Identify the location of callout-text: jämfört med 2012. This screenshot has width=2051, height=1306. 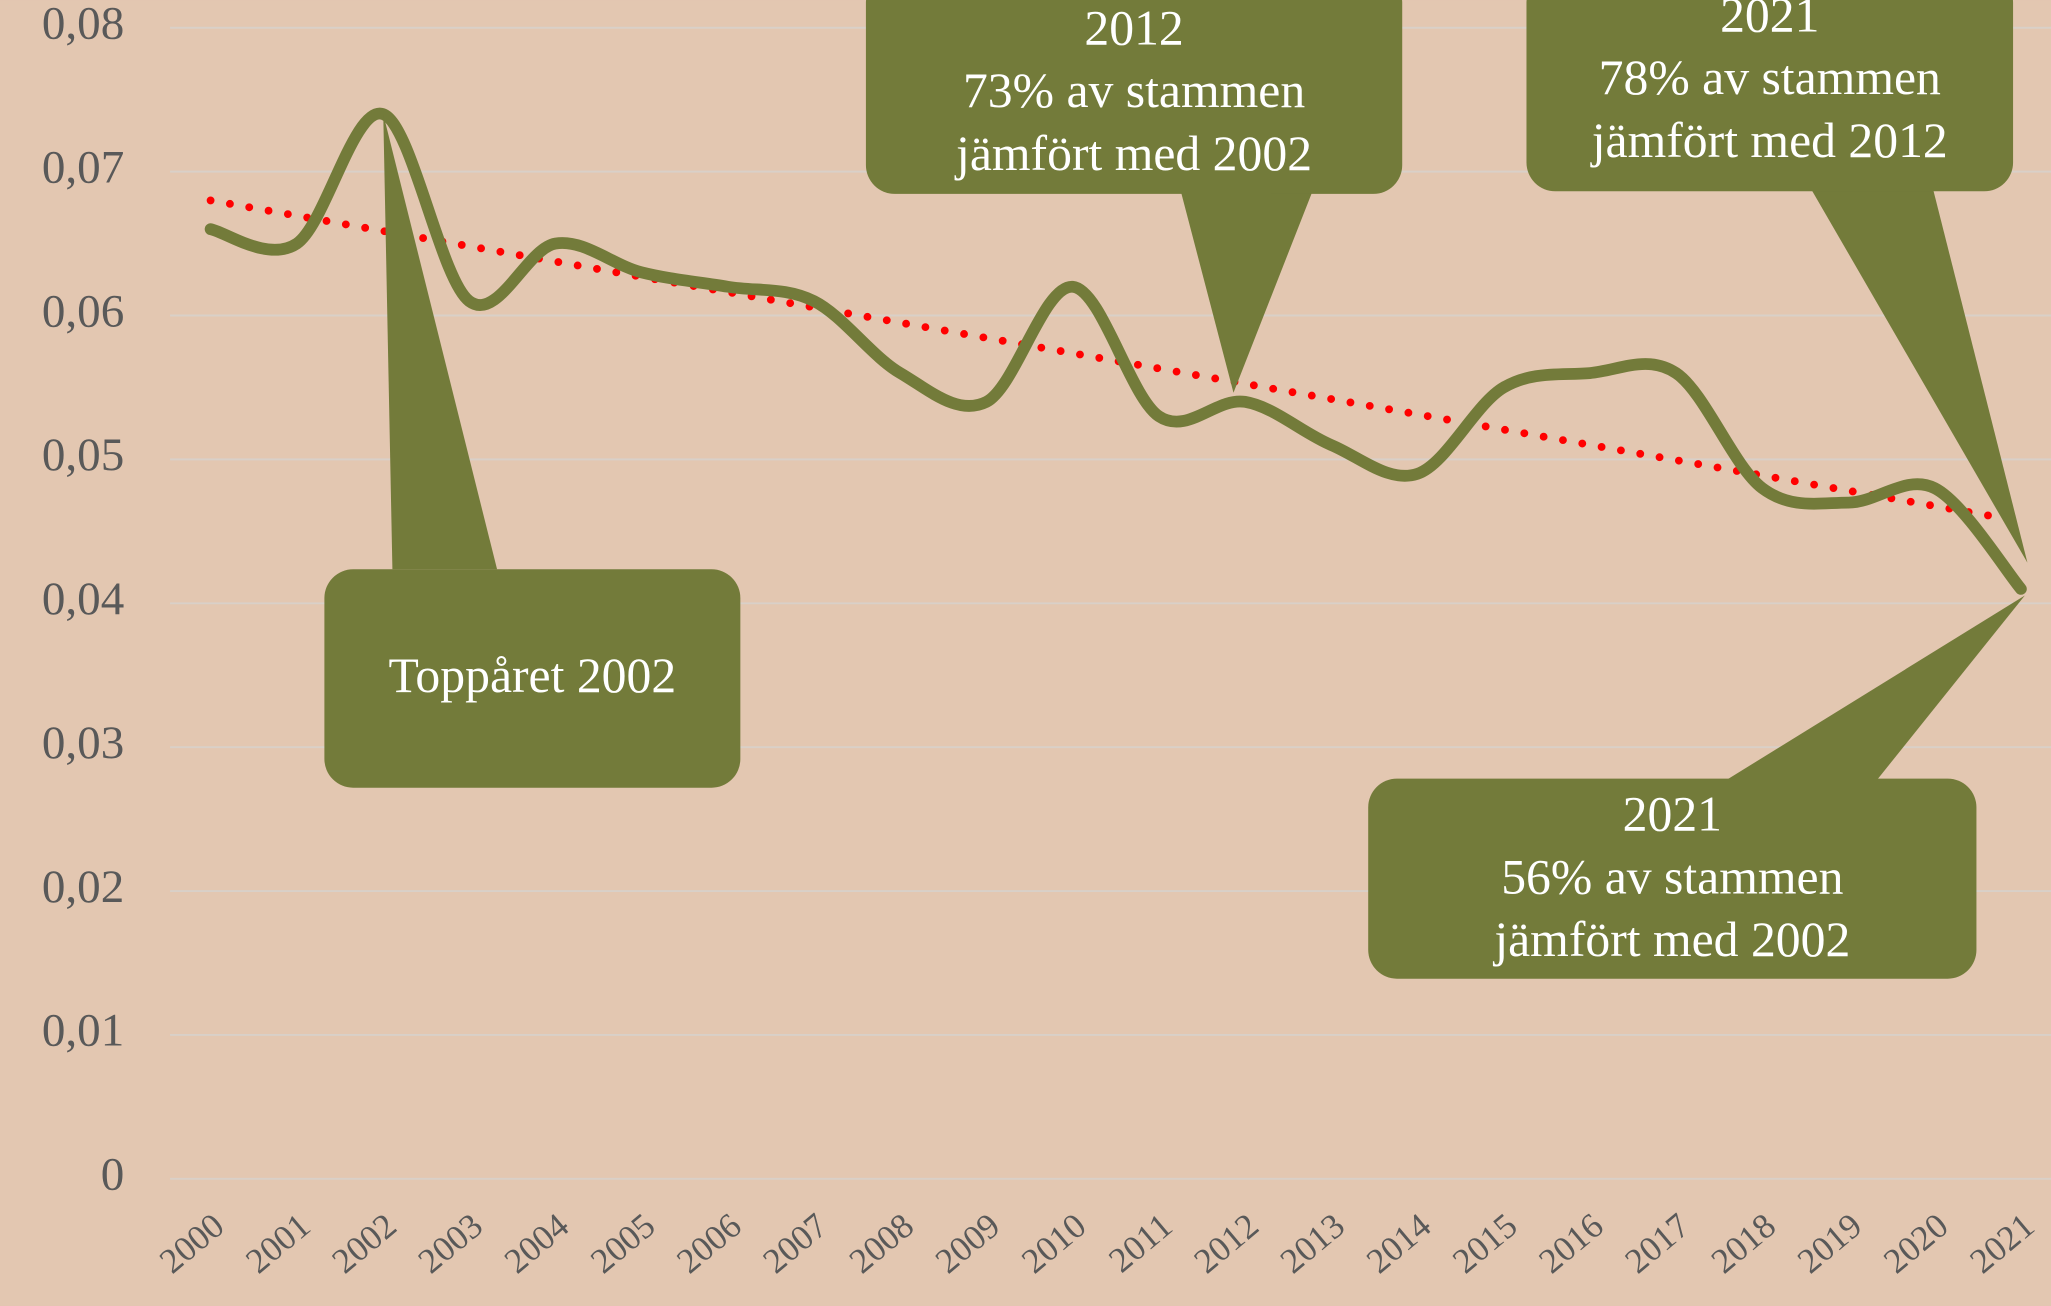
(1769, 140).